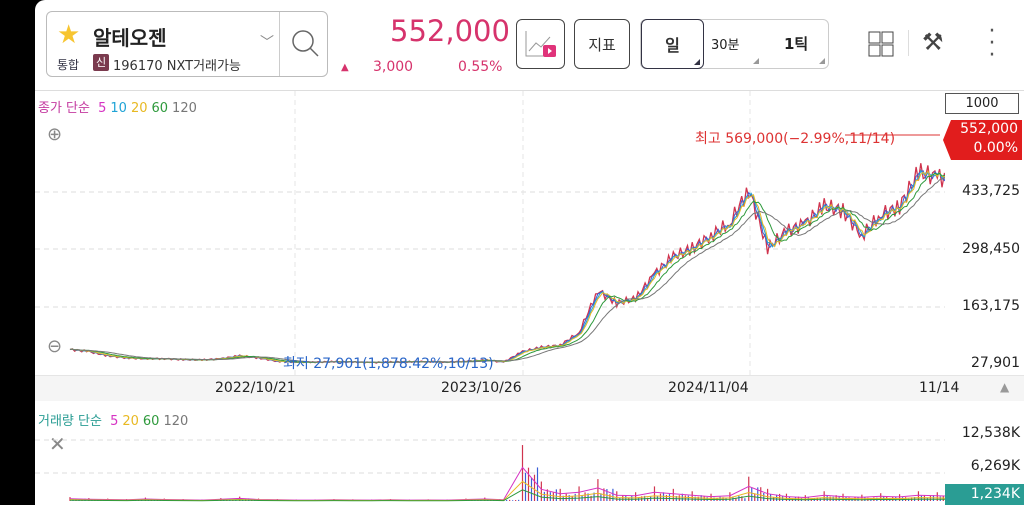 This screenshot has width=1024, height=505. What do you see at coordinates (984, 494) in the screenshot?
I see `current-volume-tag: 1,234K` at bounding box center [984, 494].